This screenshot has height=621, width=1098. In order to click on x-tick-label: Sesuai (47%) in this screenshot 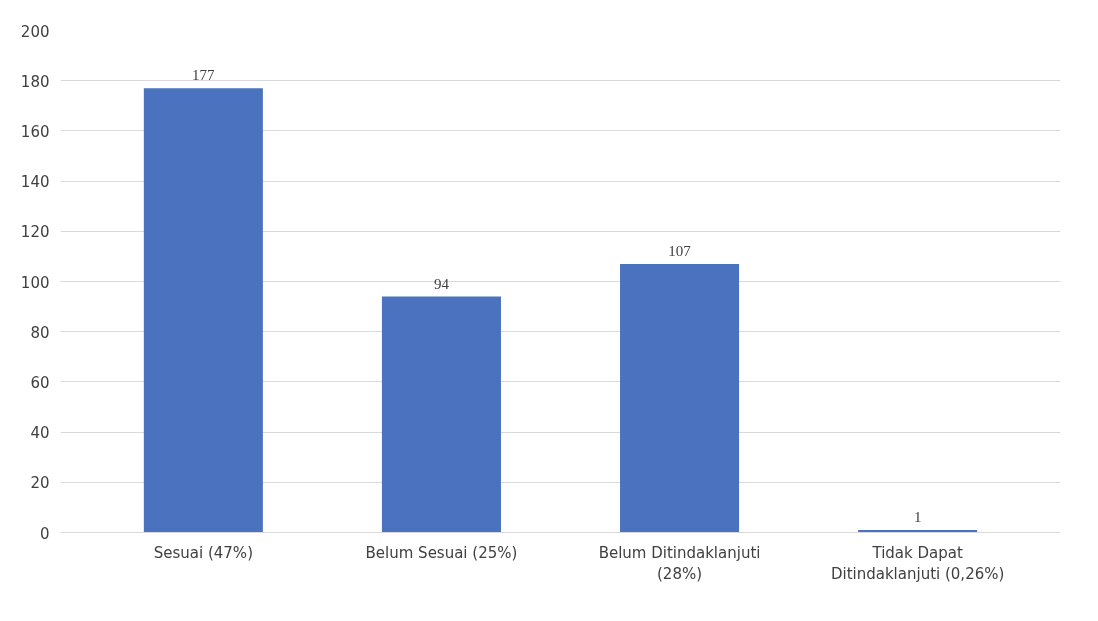, I will do `click(203, 552)`.